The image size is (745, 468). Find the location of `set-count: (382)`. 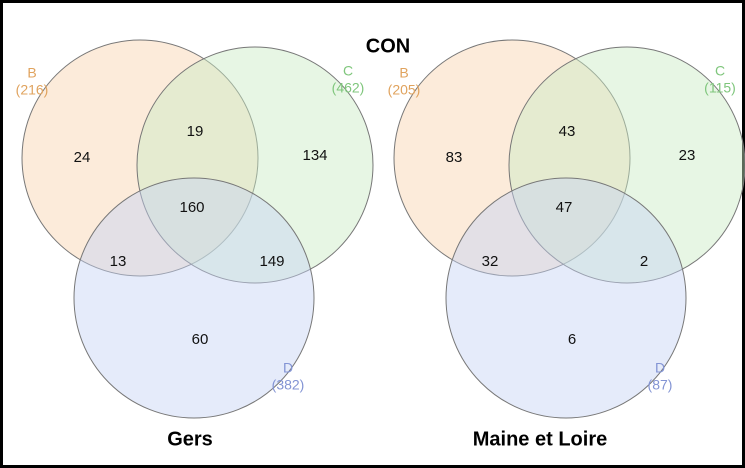

set-count: (382) is located at coordinates (288, 385).